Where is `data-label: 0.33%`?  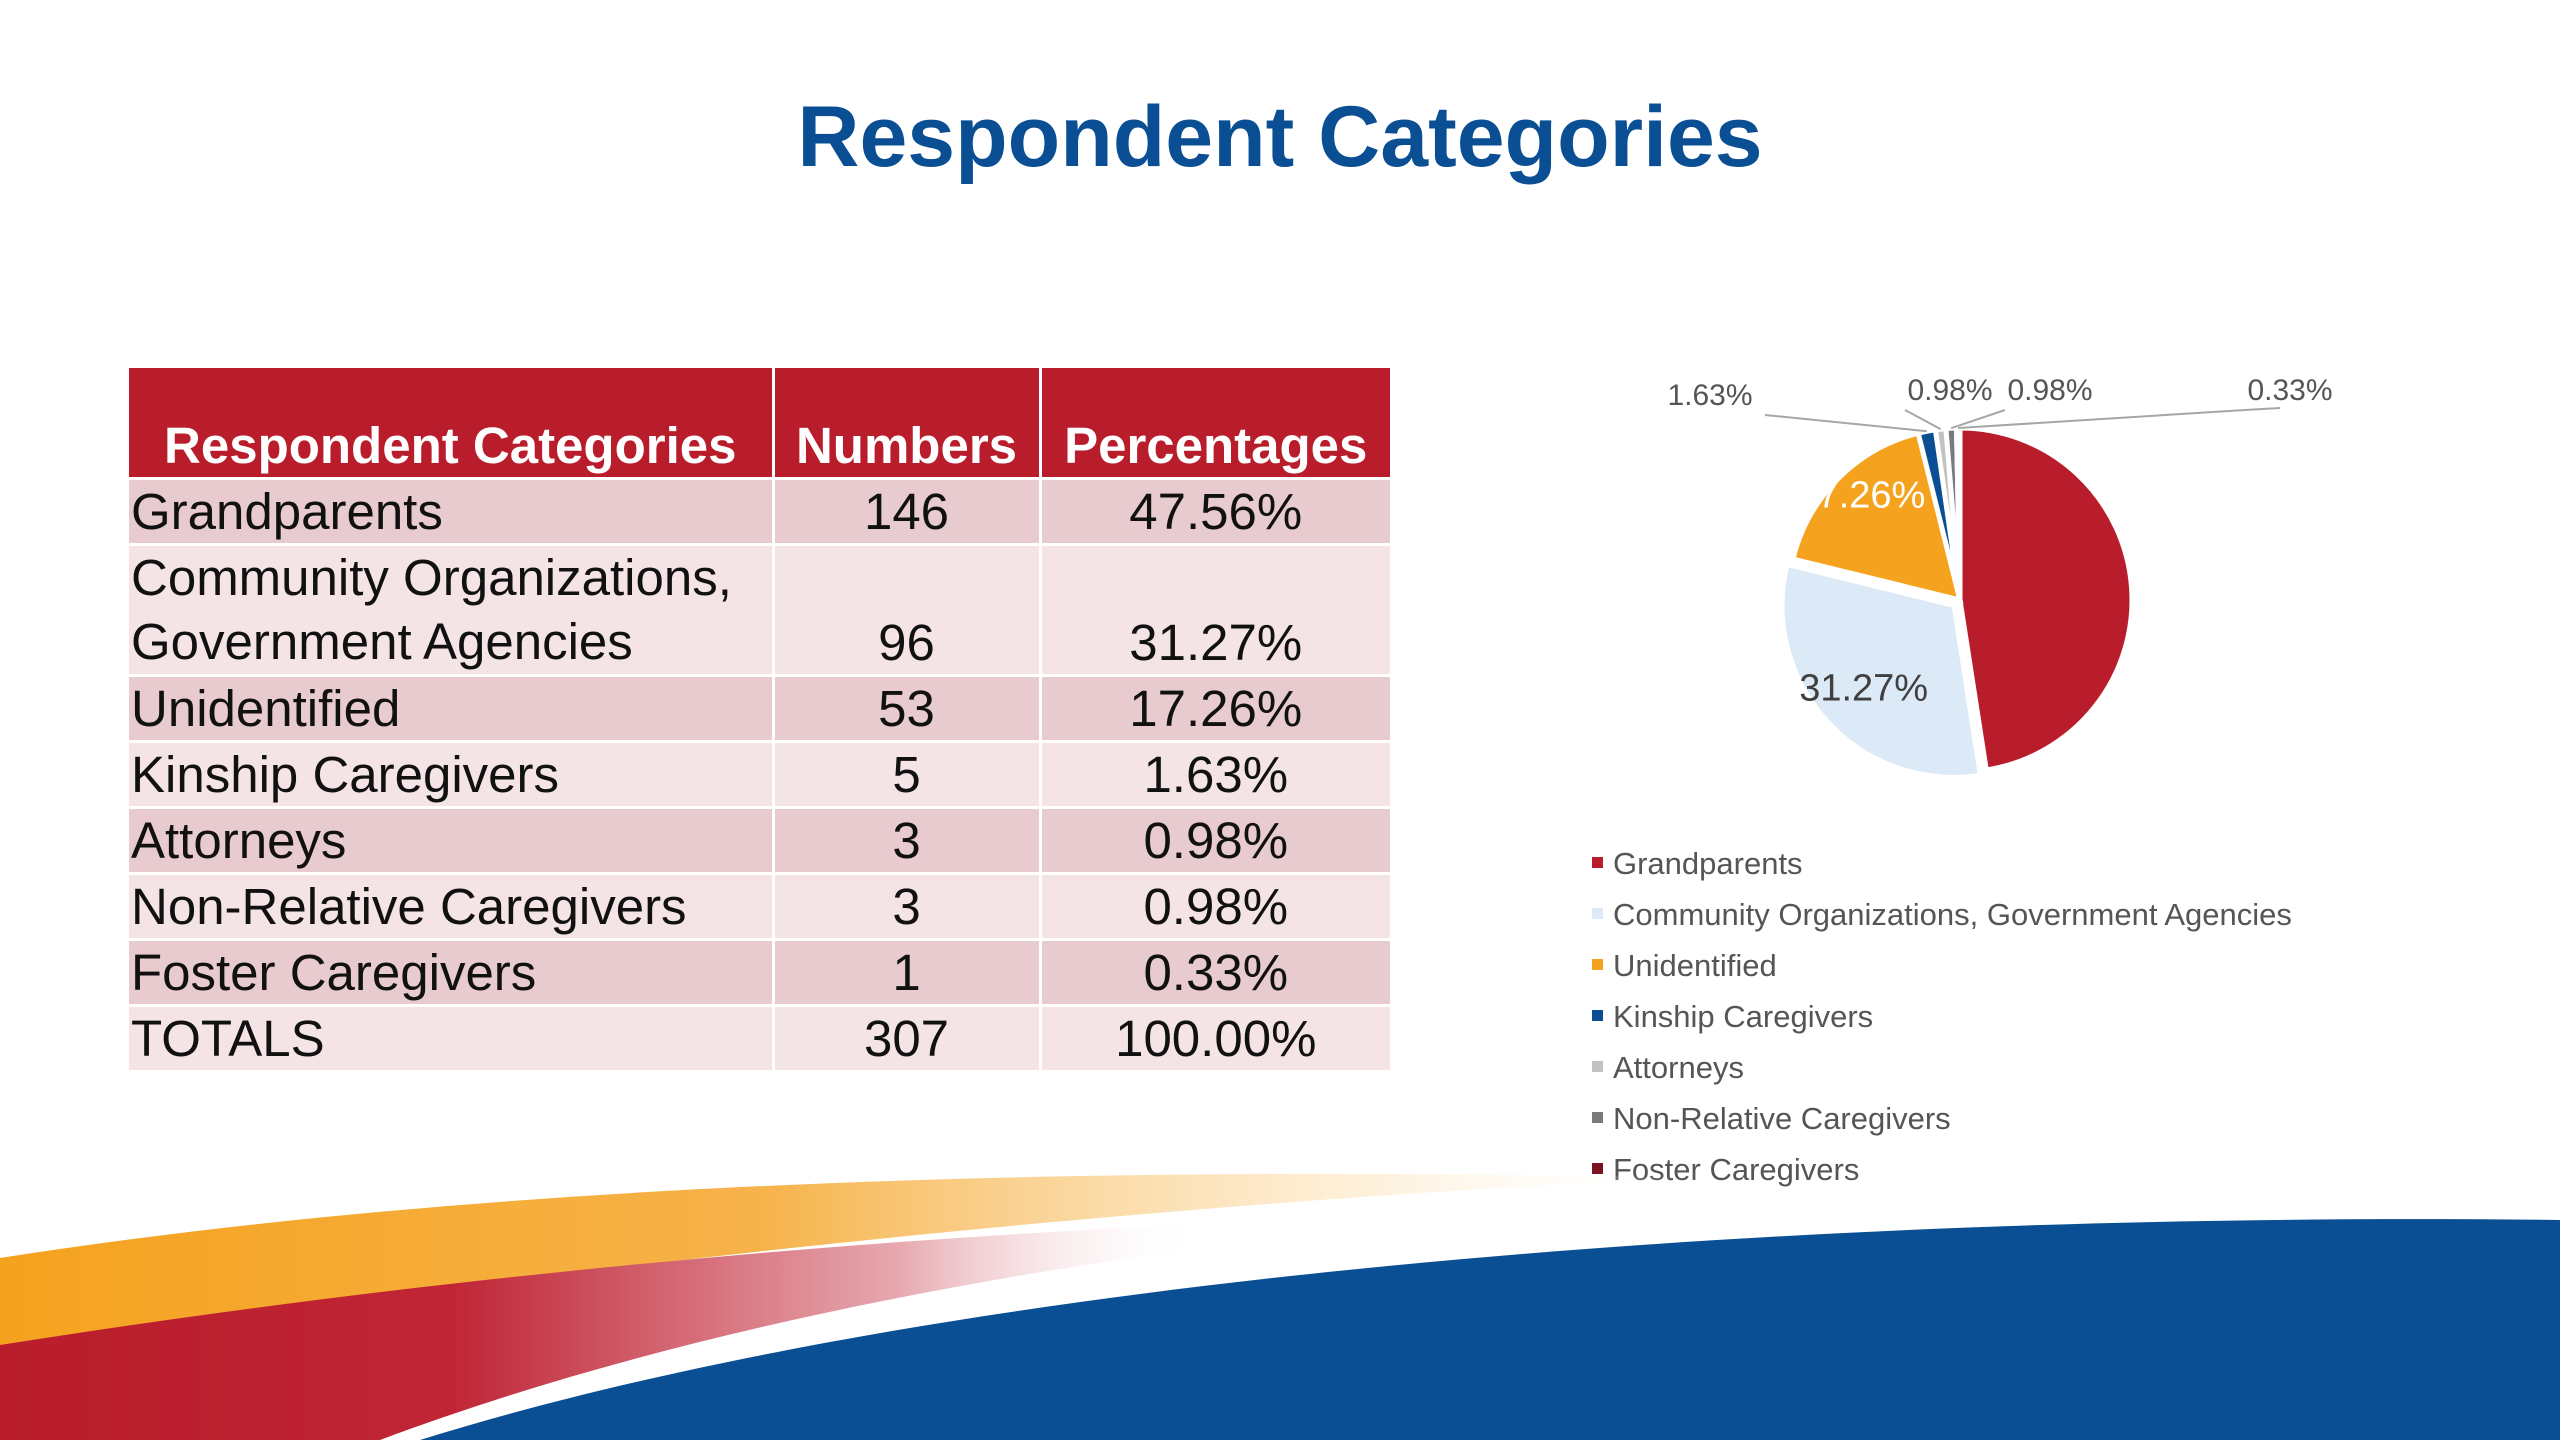
data-label: 0.33% is located at coordinates (2289, 390).